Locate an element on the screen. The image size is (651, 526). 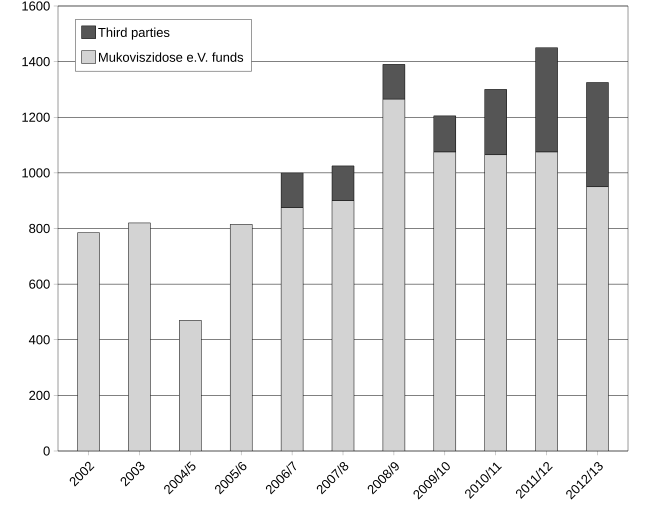
legend-label: Mukoviszidose e.V. funds is located at coordinates (171, 57).